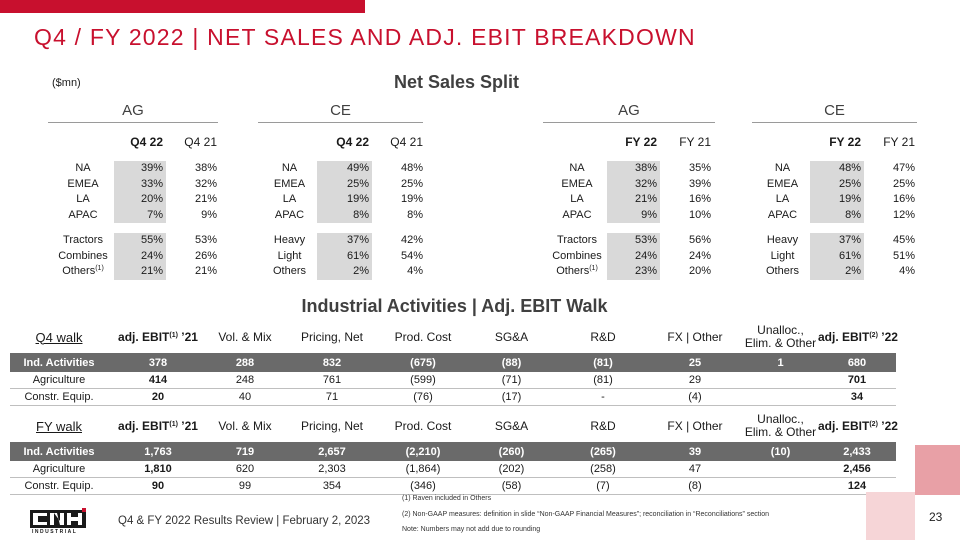  What do you see at coordinates (603, 397) in the screenshot?
I see `value-cell: -` at bounding box center [603, 397].